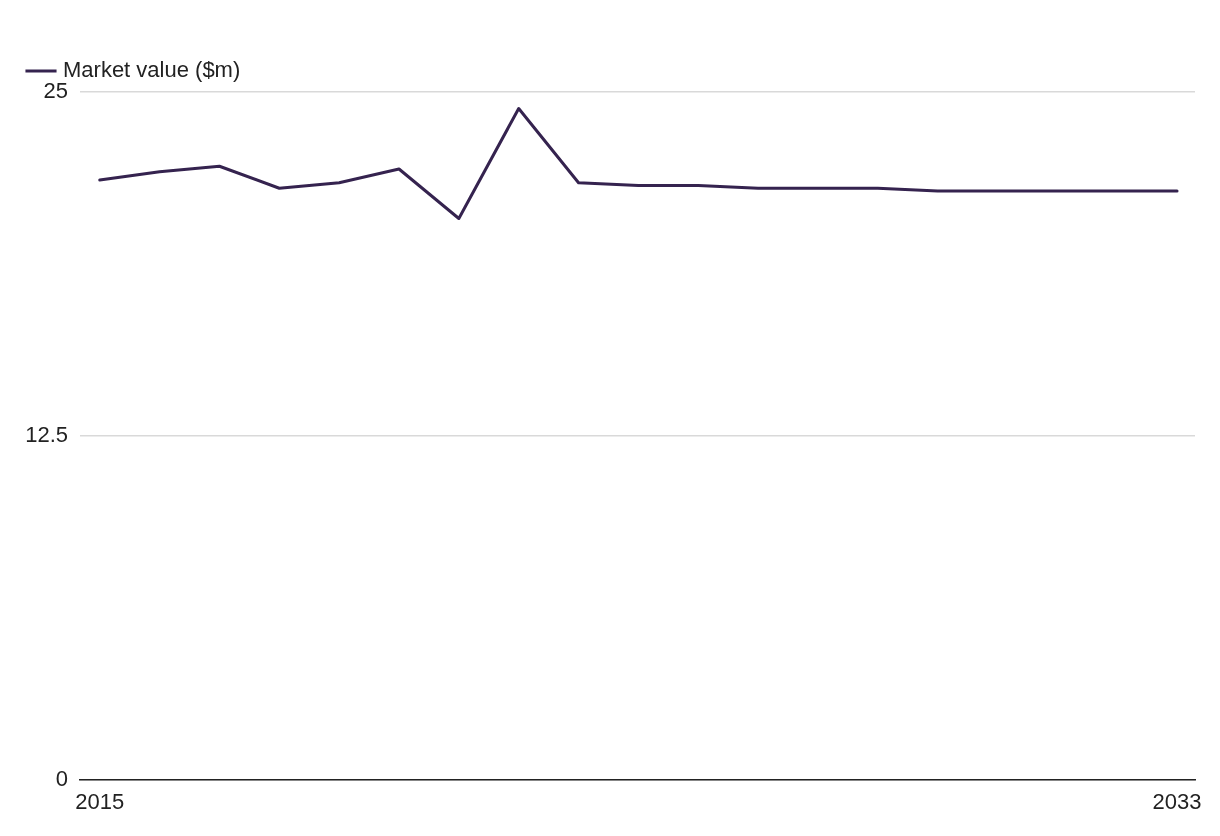 Image resolution: width=1220 pixels, height=836 pixels. Describe the element at coordinates (1177, 801) in the screenshot. I see `x-tick-label: 2033` at that location.